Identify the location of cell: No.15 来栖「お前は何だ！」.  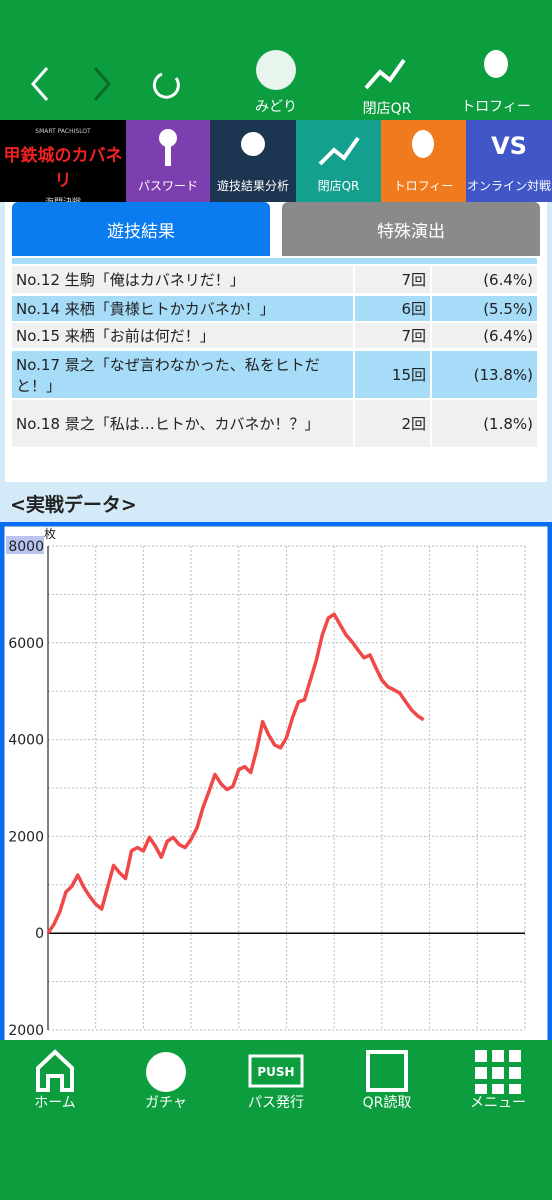
(183, 335).